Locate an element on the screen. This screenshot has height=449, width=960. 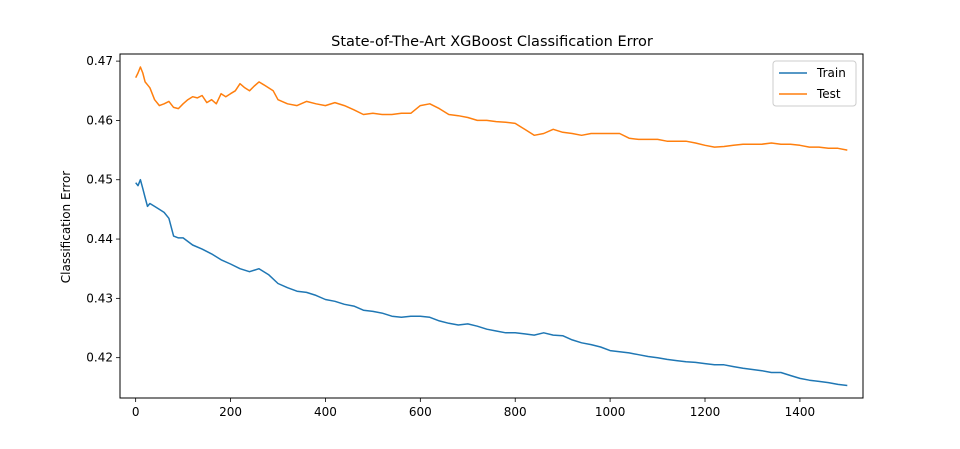
y-tick-label: 0.43 is located at coordinates (99, 298).